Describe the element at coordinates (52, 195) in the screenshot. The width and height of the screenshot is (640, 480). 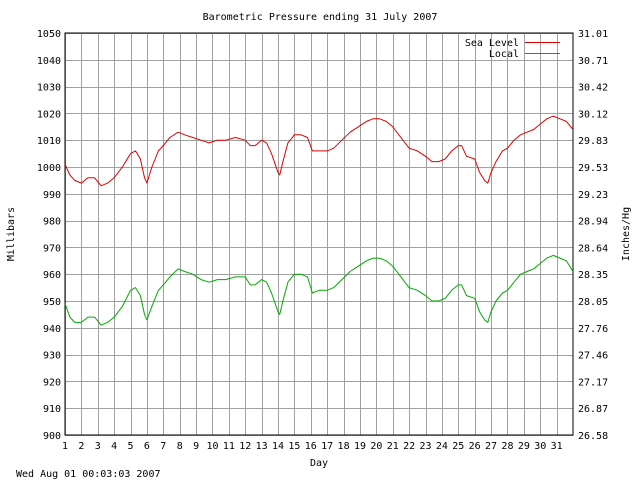
I see `y-tick-label-9: 990` at that location.